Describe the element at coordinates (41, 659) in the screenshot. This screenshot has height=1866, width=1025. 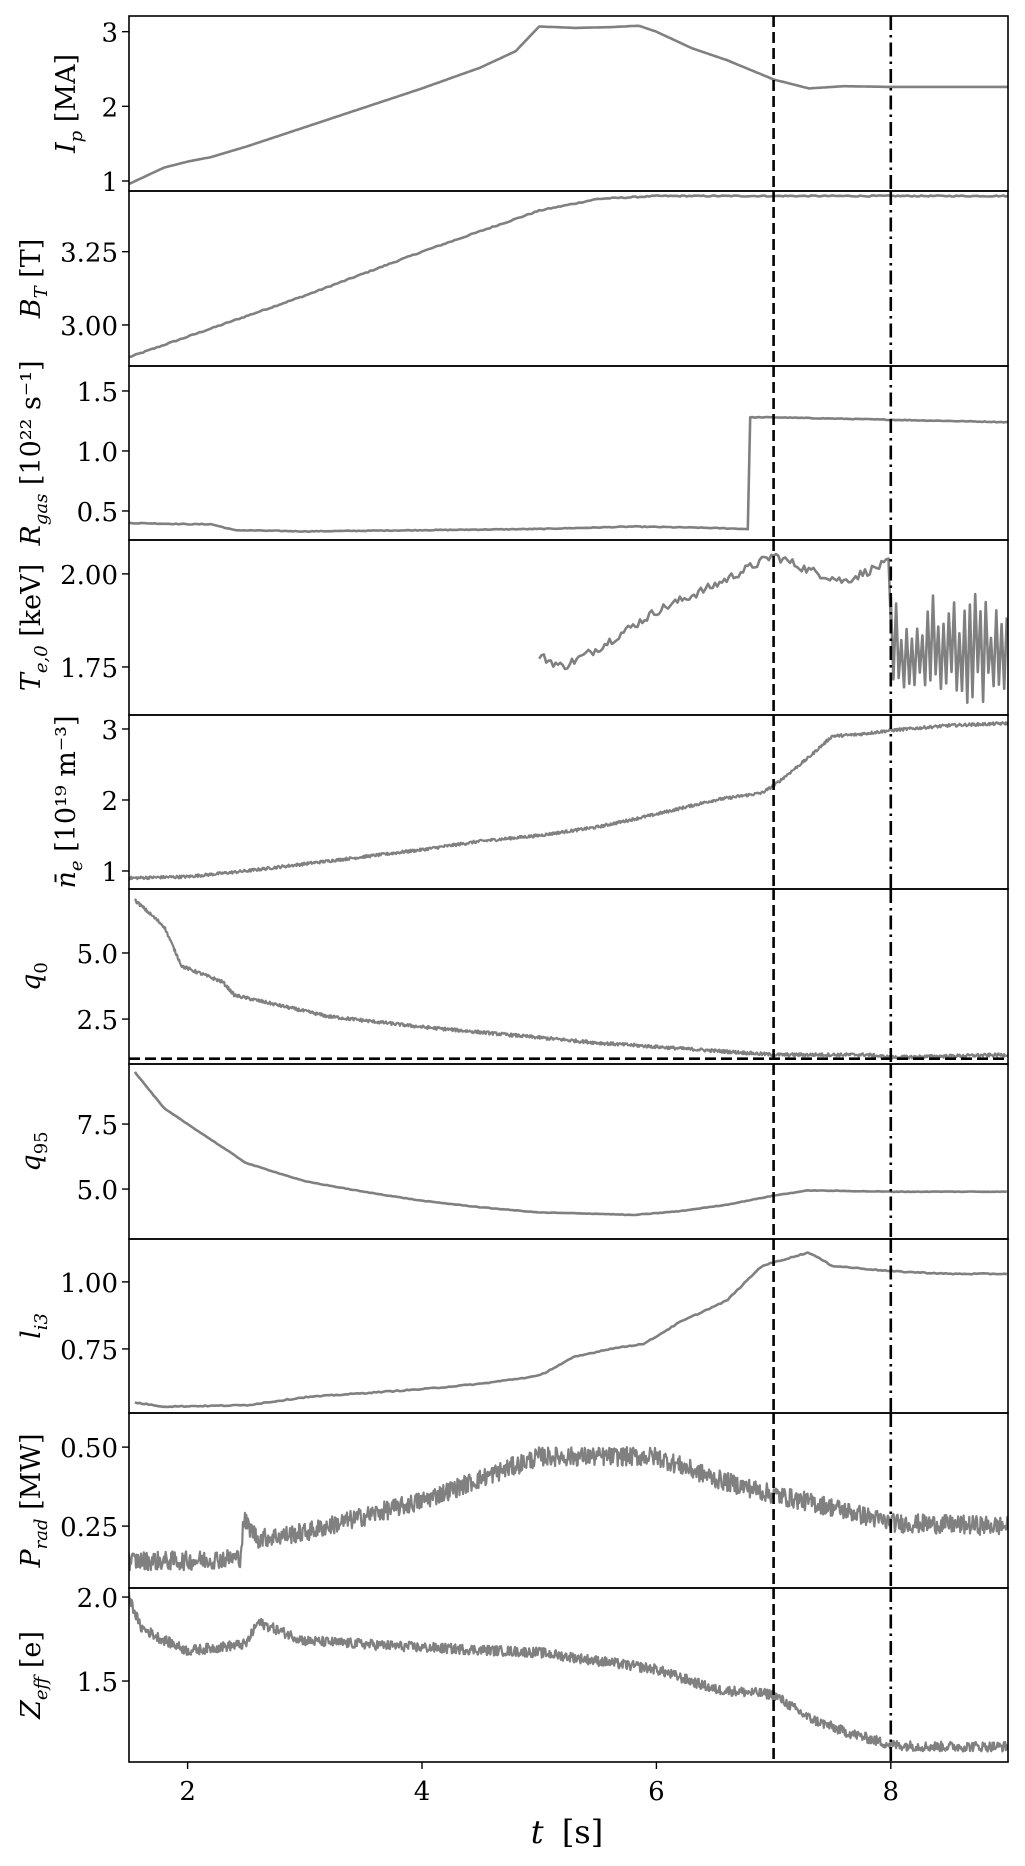
I see `y-label-subscript: e,0` at that location.